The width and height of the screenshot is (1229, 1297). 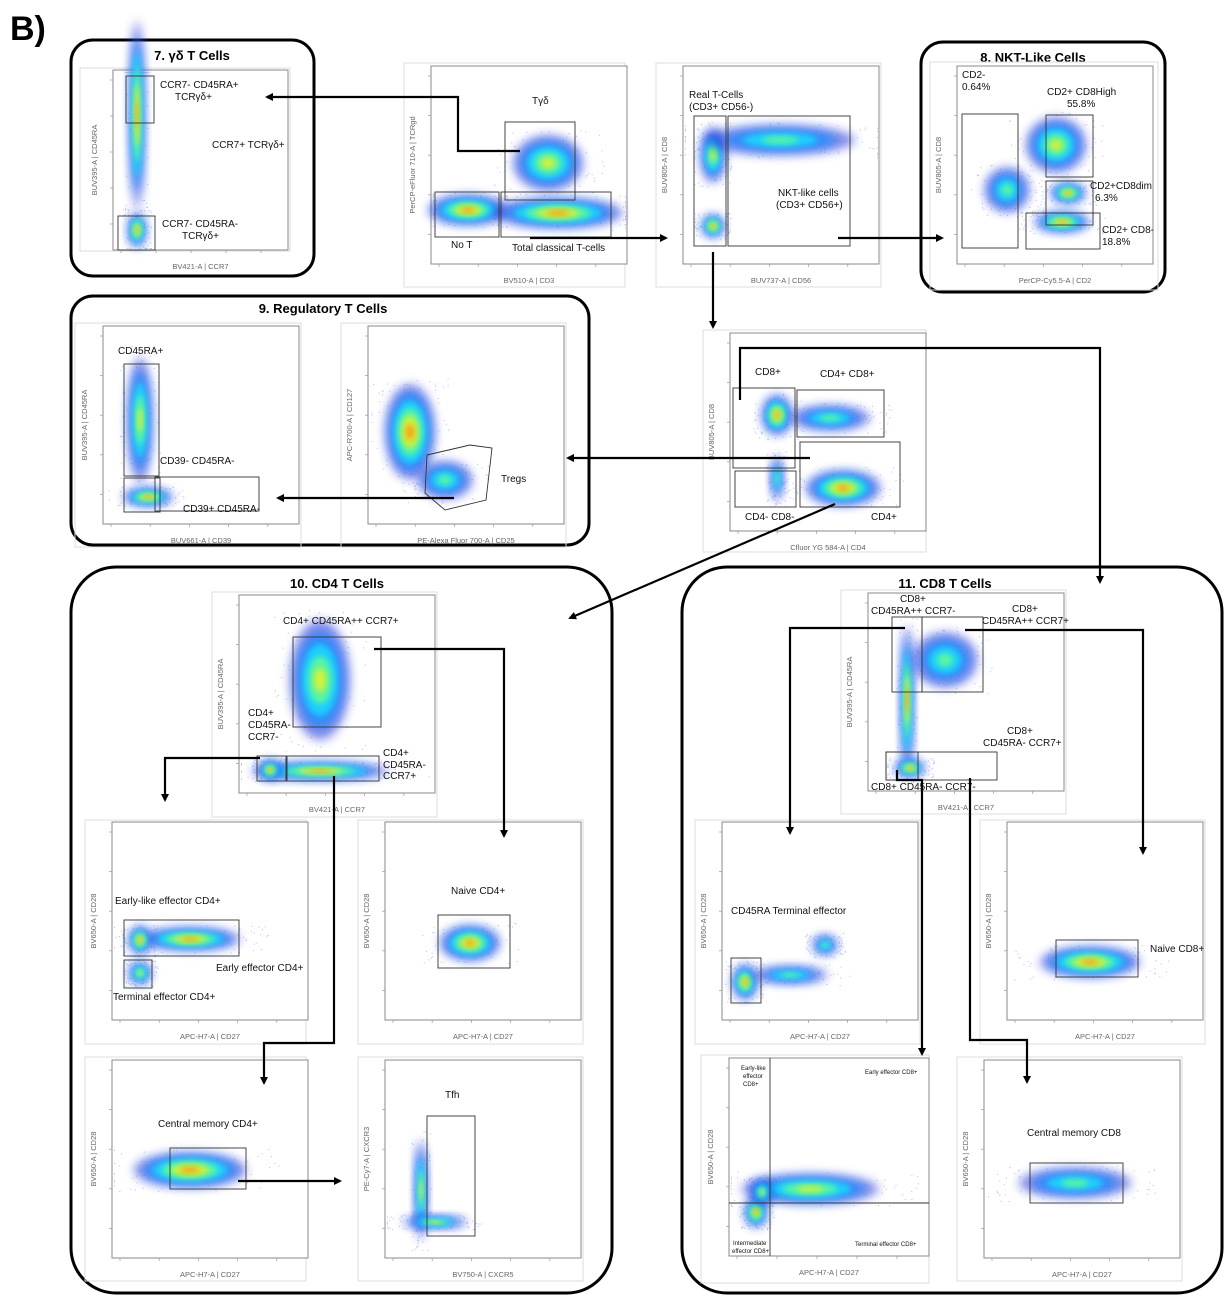 What do you see at coordinates (260, 968) in the screenshot?
I see `gate-label: Early effector CD4+` at bounding box center [260, 968].